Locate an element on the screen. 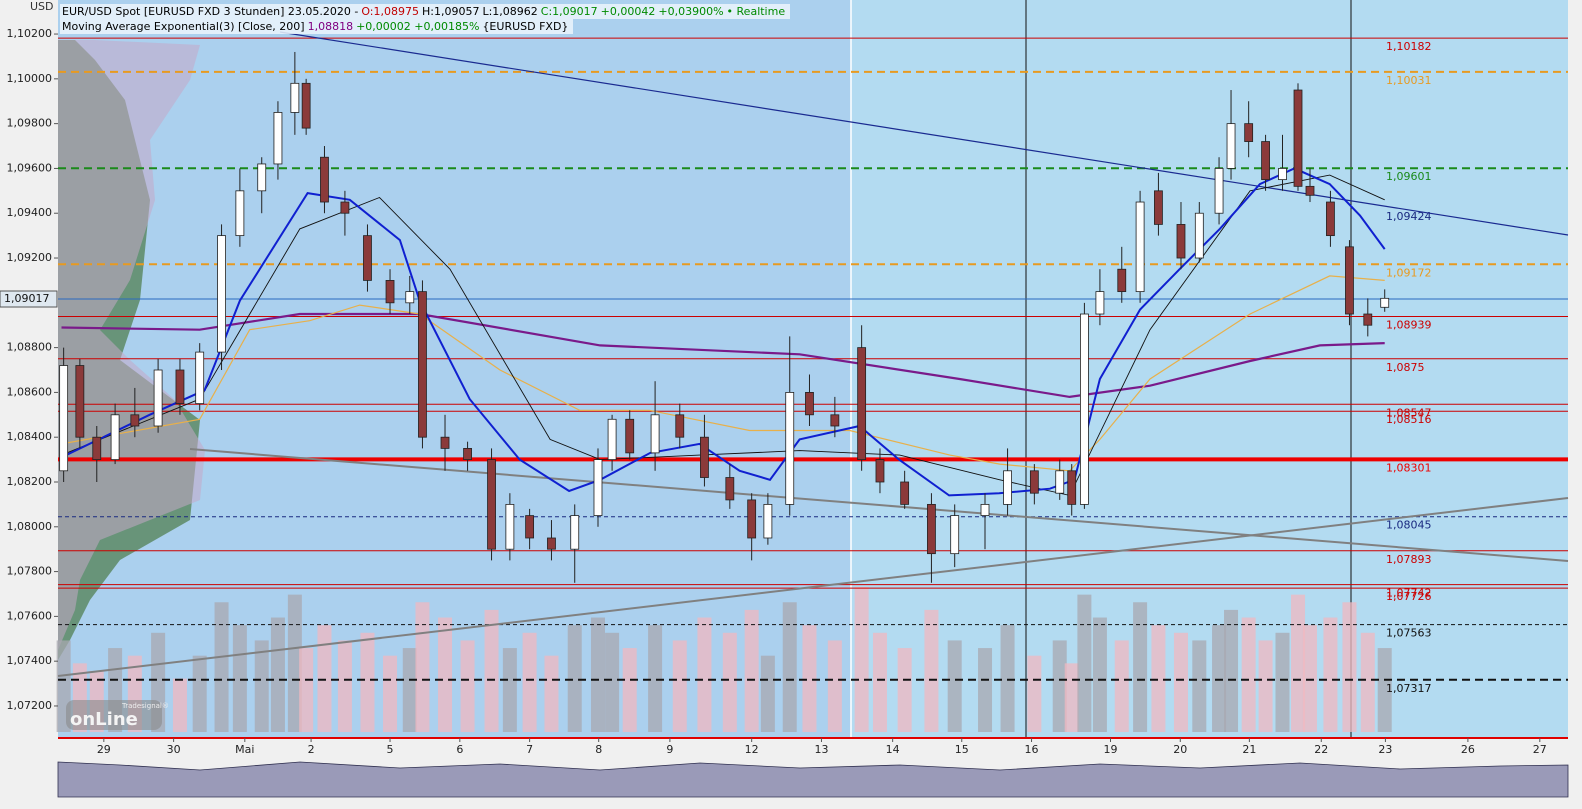  x-tick-label: 27 is located at coordinates (1540, 749).